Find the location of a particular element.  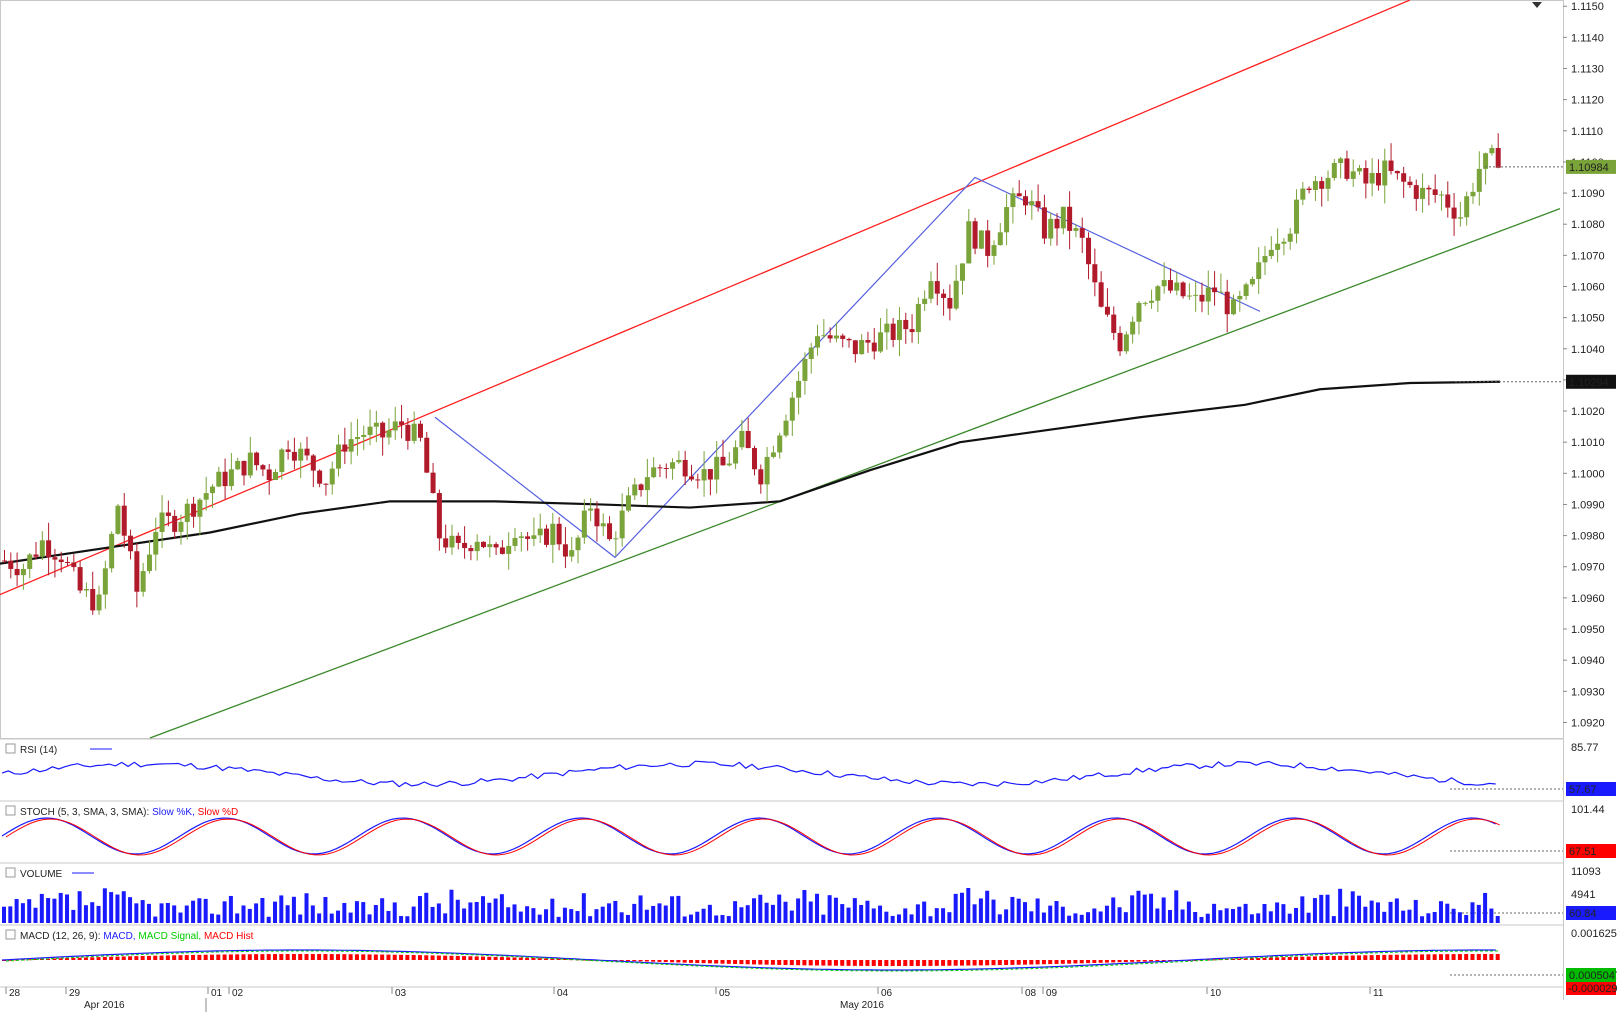

indicator-label: RSI (14) is located at coordinates (38, 750).